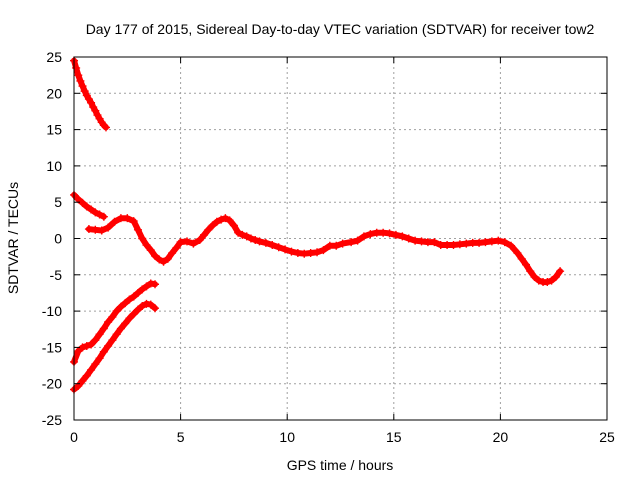 The width and height of the screenshot is (640, 480). I want to click on y-tick-label: 0, so click(58, 239).